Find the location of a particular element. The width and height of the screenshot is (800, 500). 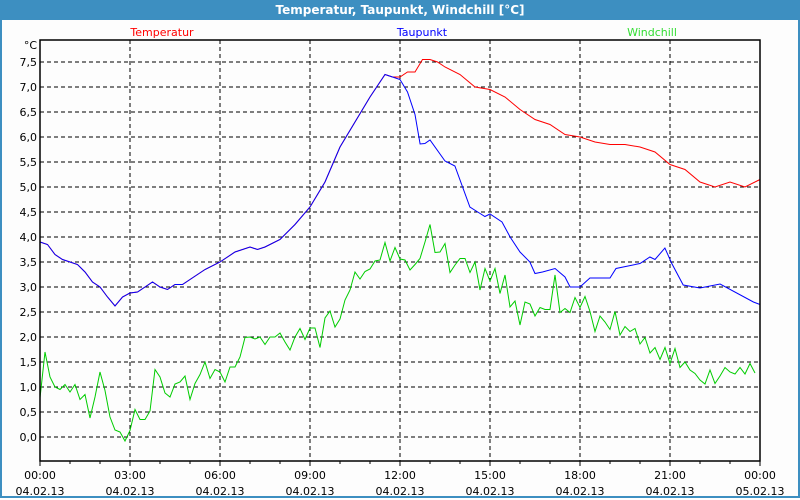

x-tick-time: 12:00 is located at coordinates (400, 475).